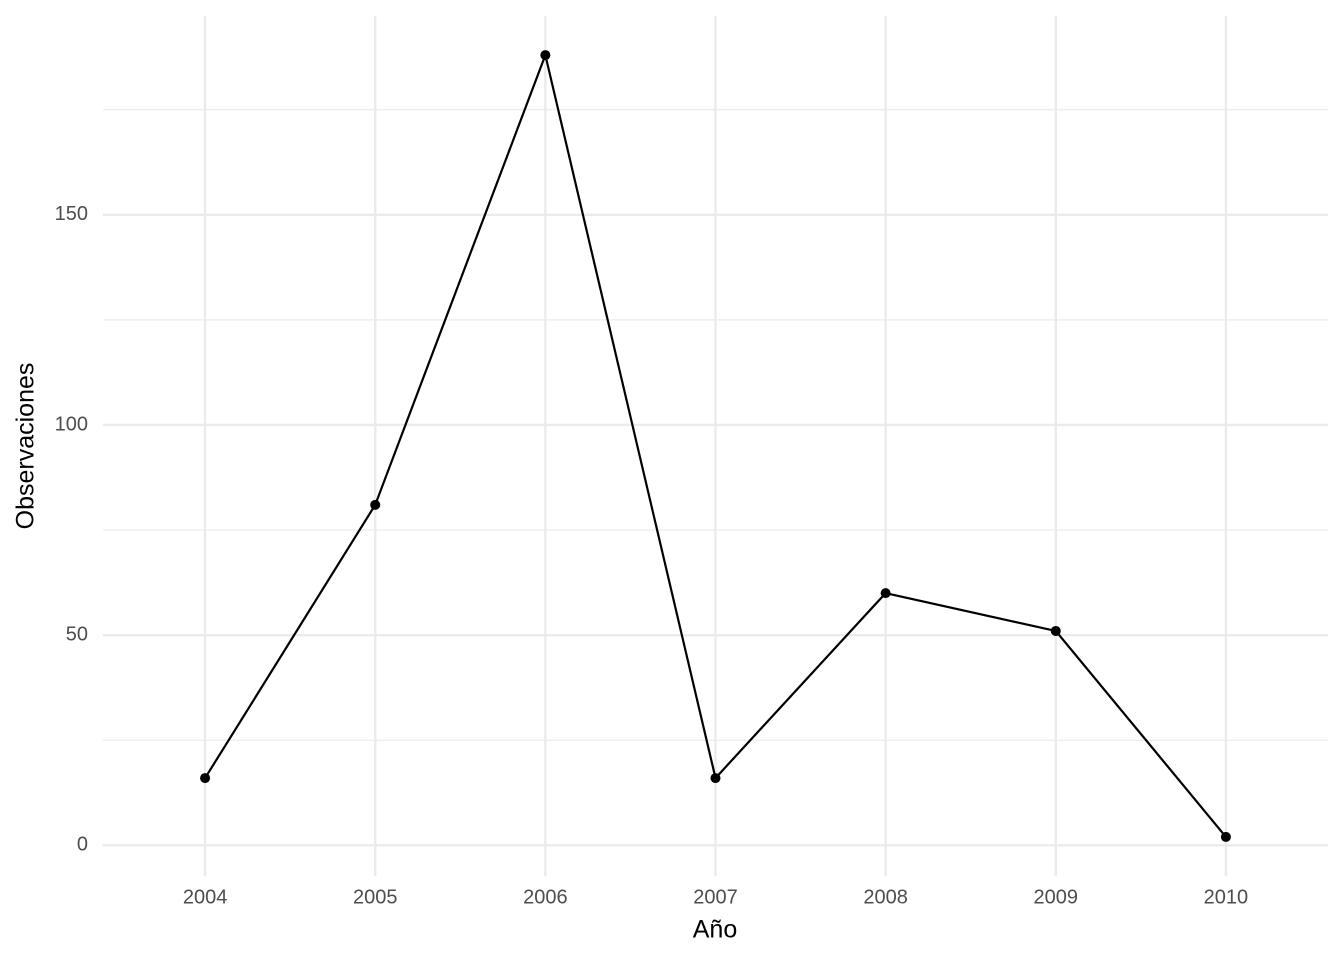 This screenshot has width=1344, height=960. Describe the element at coordinates (545, 897) in the screenshot. I see `x-tick-label: 2006` at that location.